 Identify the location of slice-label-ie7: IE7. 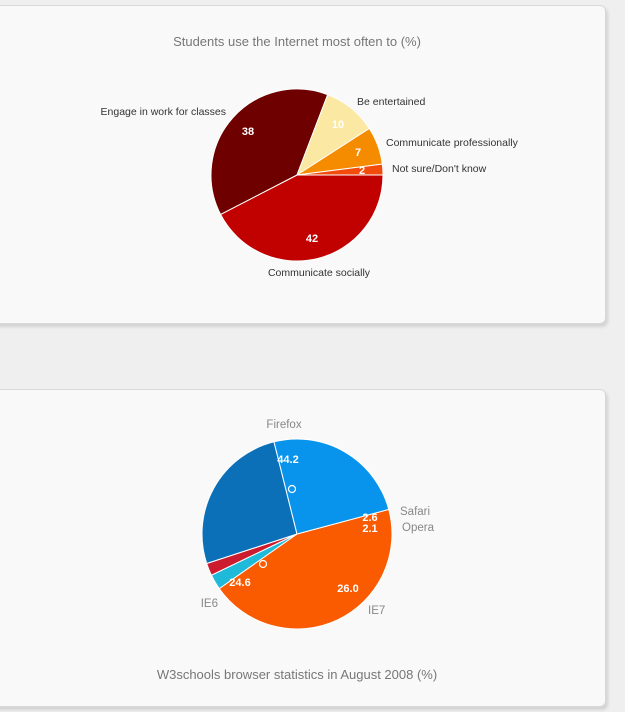
(376, 611).